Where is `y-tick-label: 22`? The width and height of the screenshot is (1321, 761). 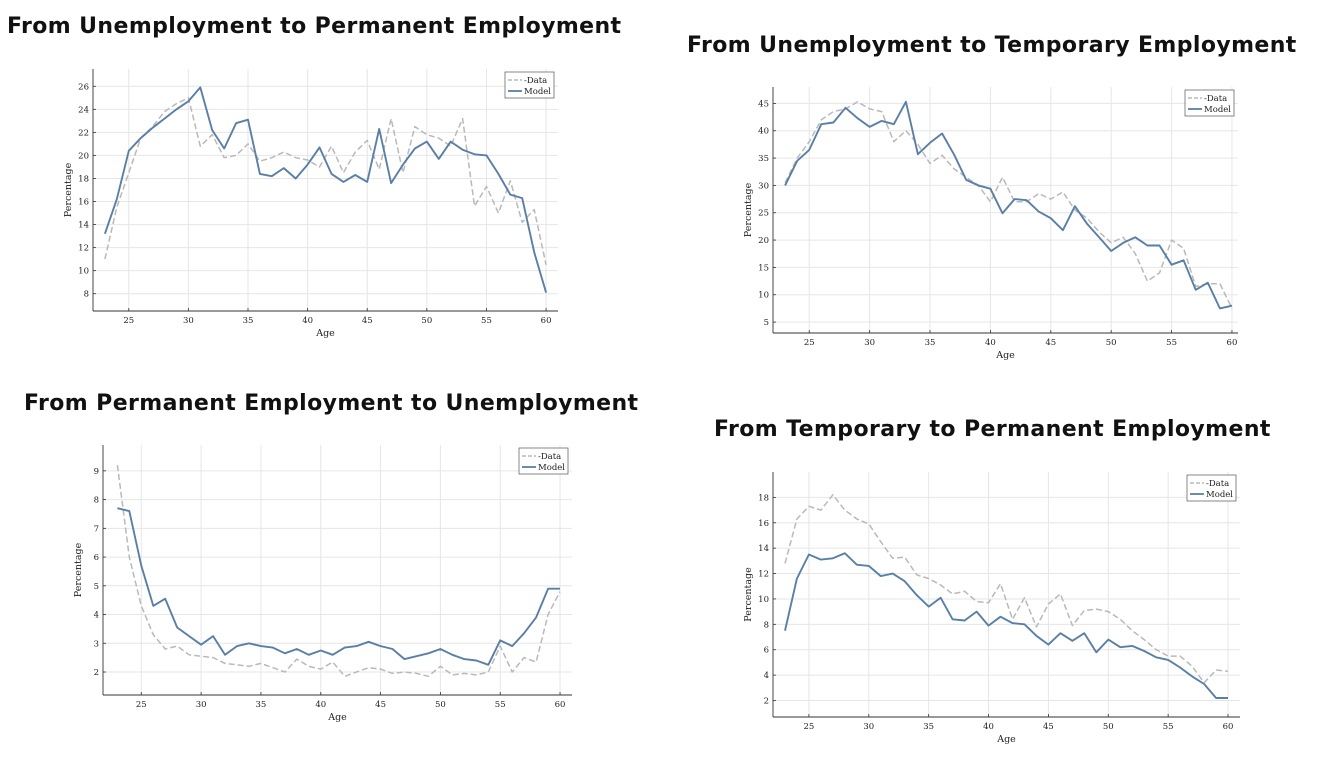
y-tick-label: 22 is located at coordinates (83, 133).